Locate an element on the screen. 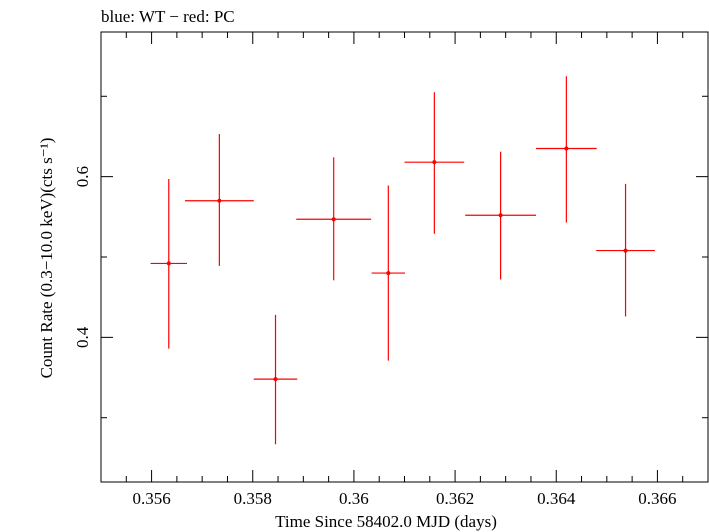  x-tick-label: 0.364 is located at coordinates (556, 498).